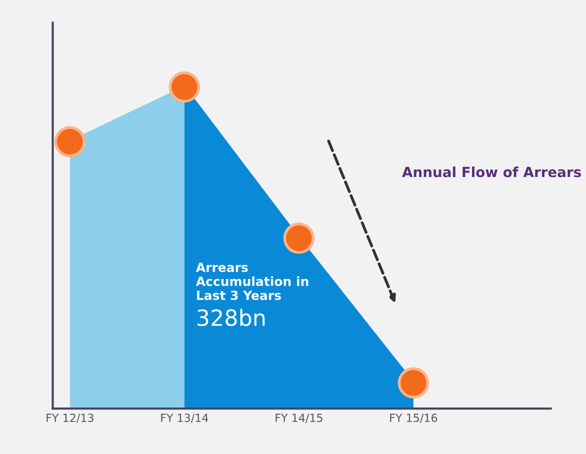 This screenshot has height=454, width=586. What do you see at coordinates (299, 418) in the screenshot?
I see `x-tick-label: FY 14/15` at bounding box center [299, 418].